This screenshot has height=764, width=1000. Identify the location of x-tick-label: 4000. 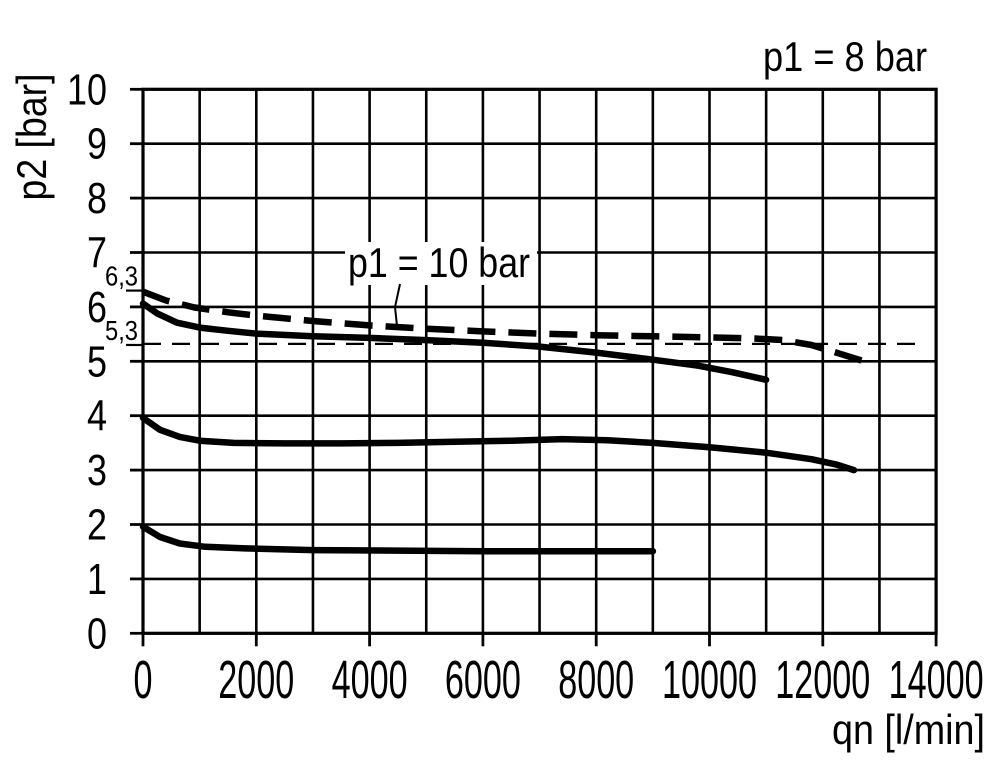
(370, 680).